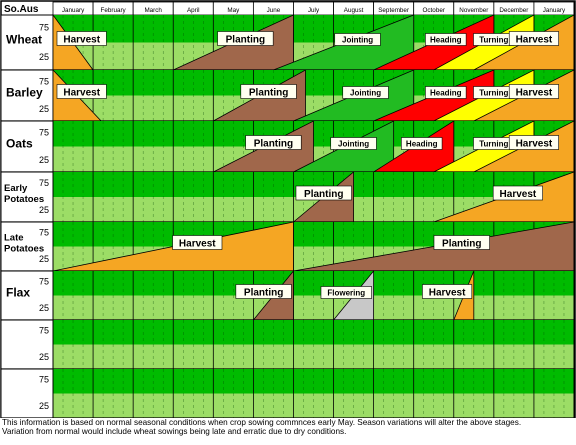  Describe the element at coordinates (393, 10) in the screenshot. I see `month-label: September` at that location.